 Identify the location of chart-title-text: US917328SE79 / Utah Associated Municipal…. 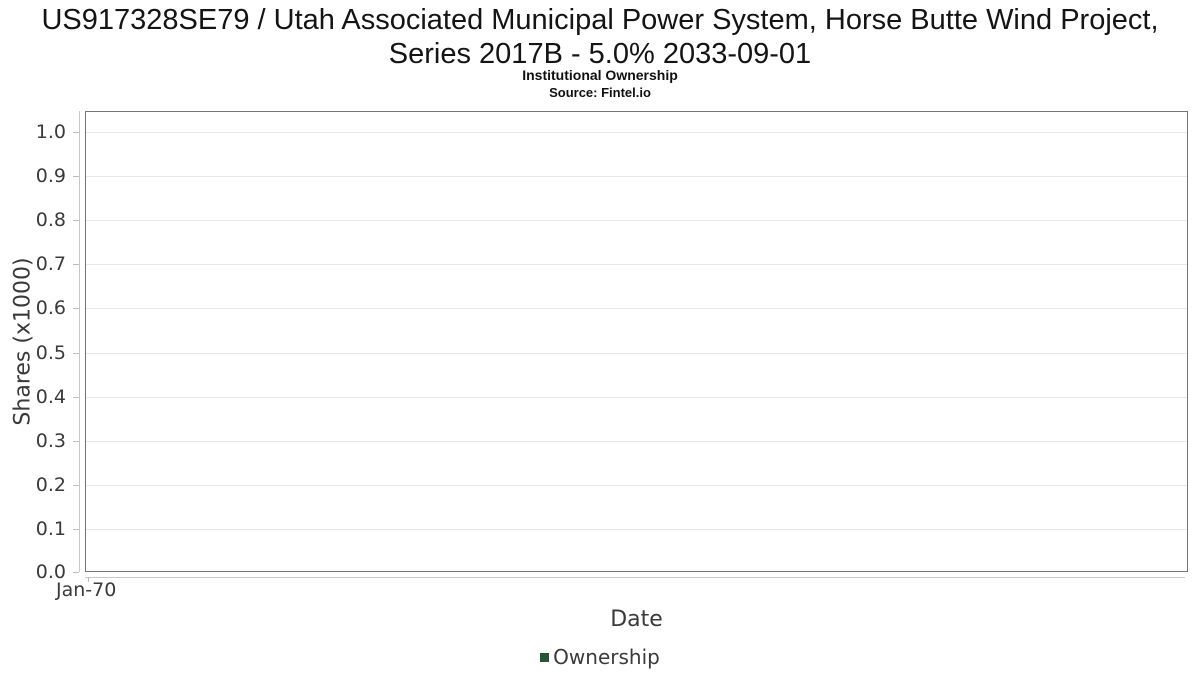
(600, 37).